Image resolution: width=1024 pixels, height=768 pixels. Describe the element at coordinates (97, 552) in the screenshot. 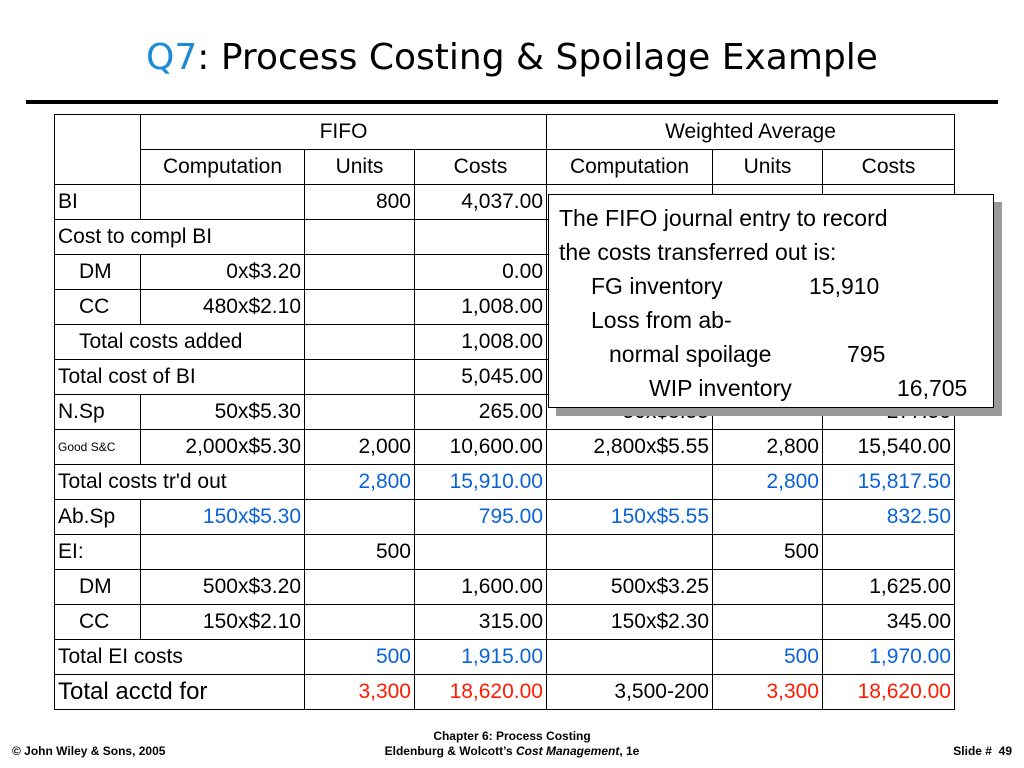

I see `row-label: EI:` at that location.